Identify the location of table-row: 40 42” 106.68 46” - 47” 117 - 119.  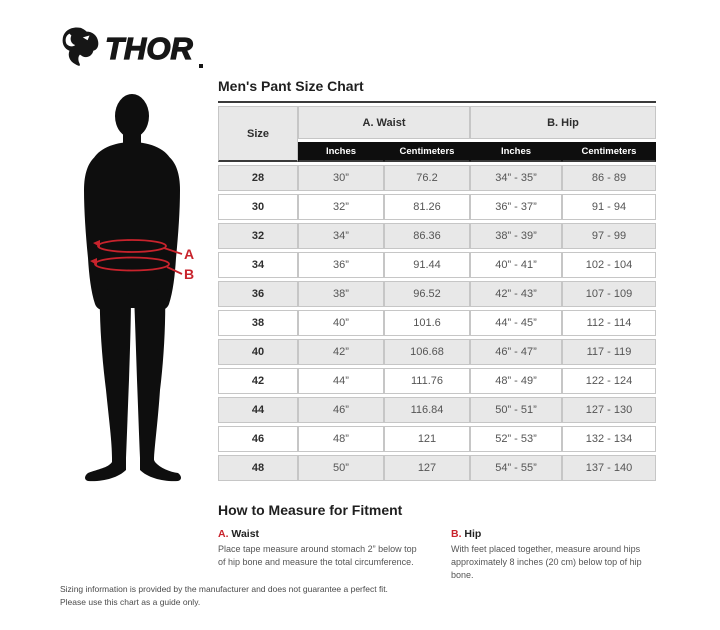
(437, 352).